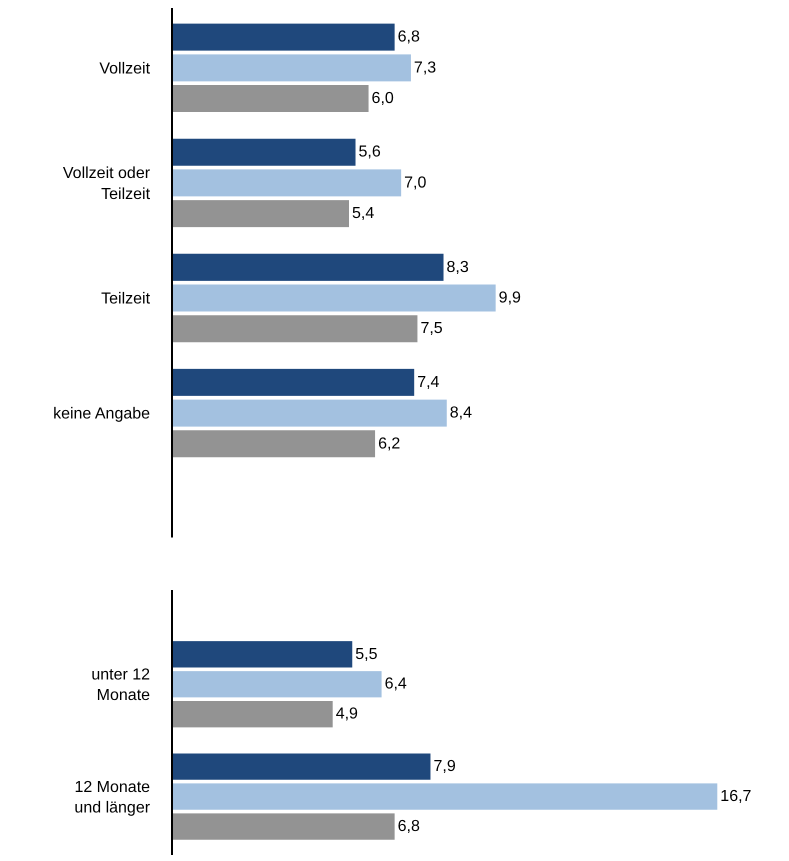 The width and height of the screenshot is (789, 861). I want to click on y-tick-label: 12 Monate und länger, so click(112, 797).